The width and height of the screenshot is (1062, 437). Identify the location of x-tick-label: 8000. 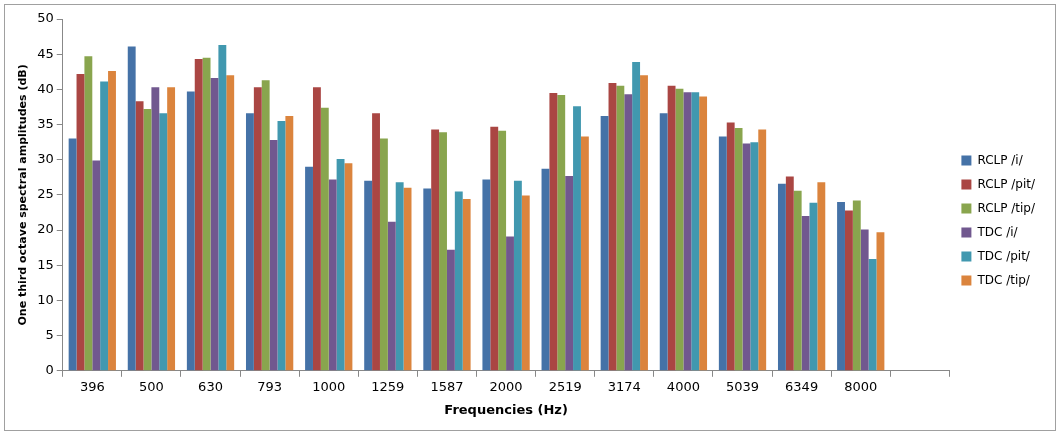
(861, 386).